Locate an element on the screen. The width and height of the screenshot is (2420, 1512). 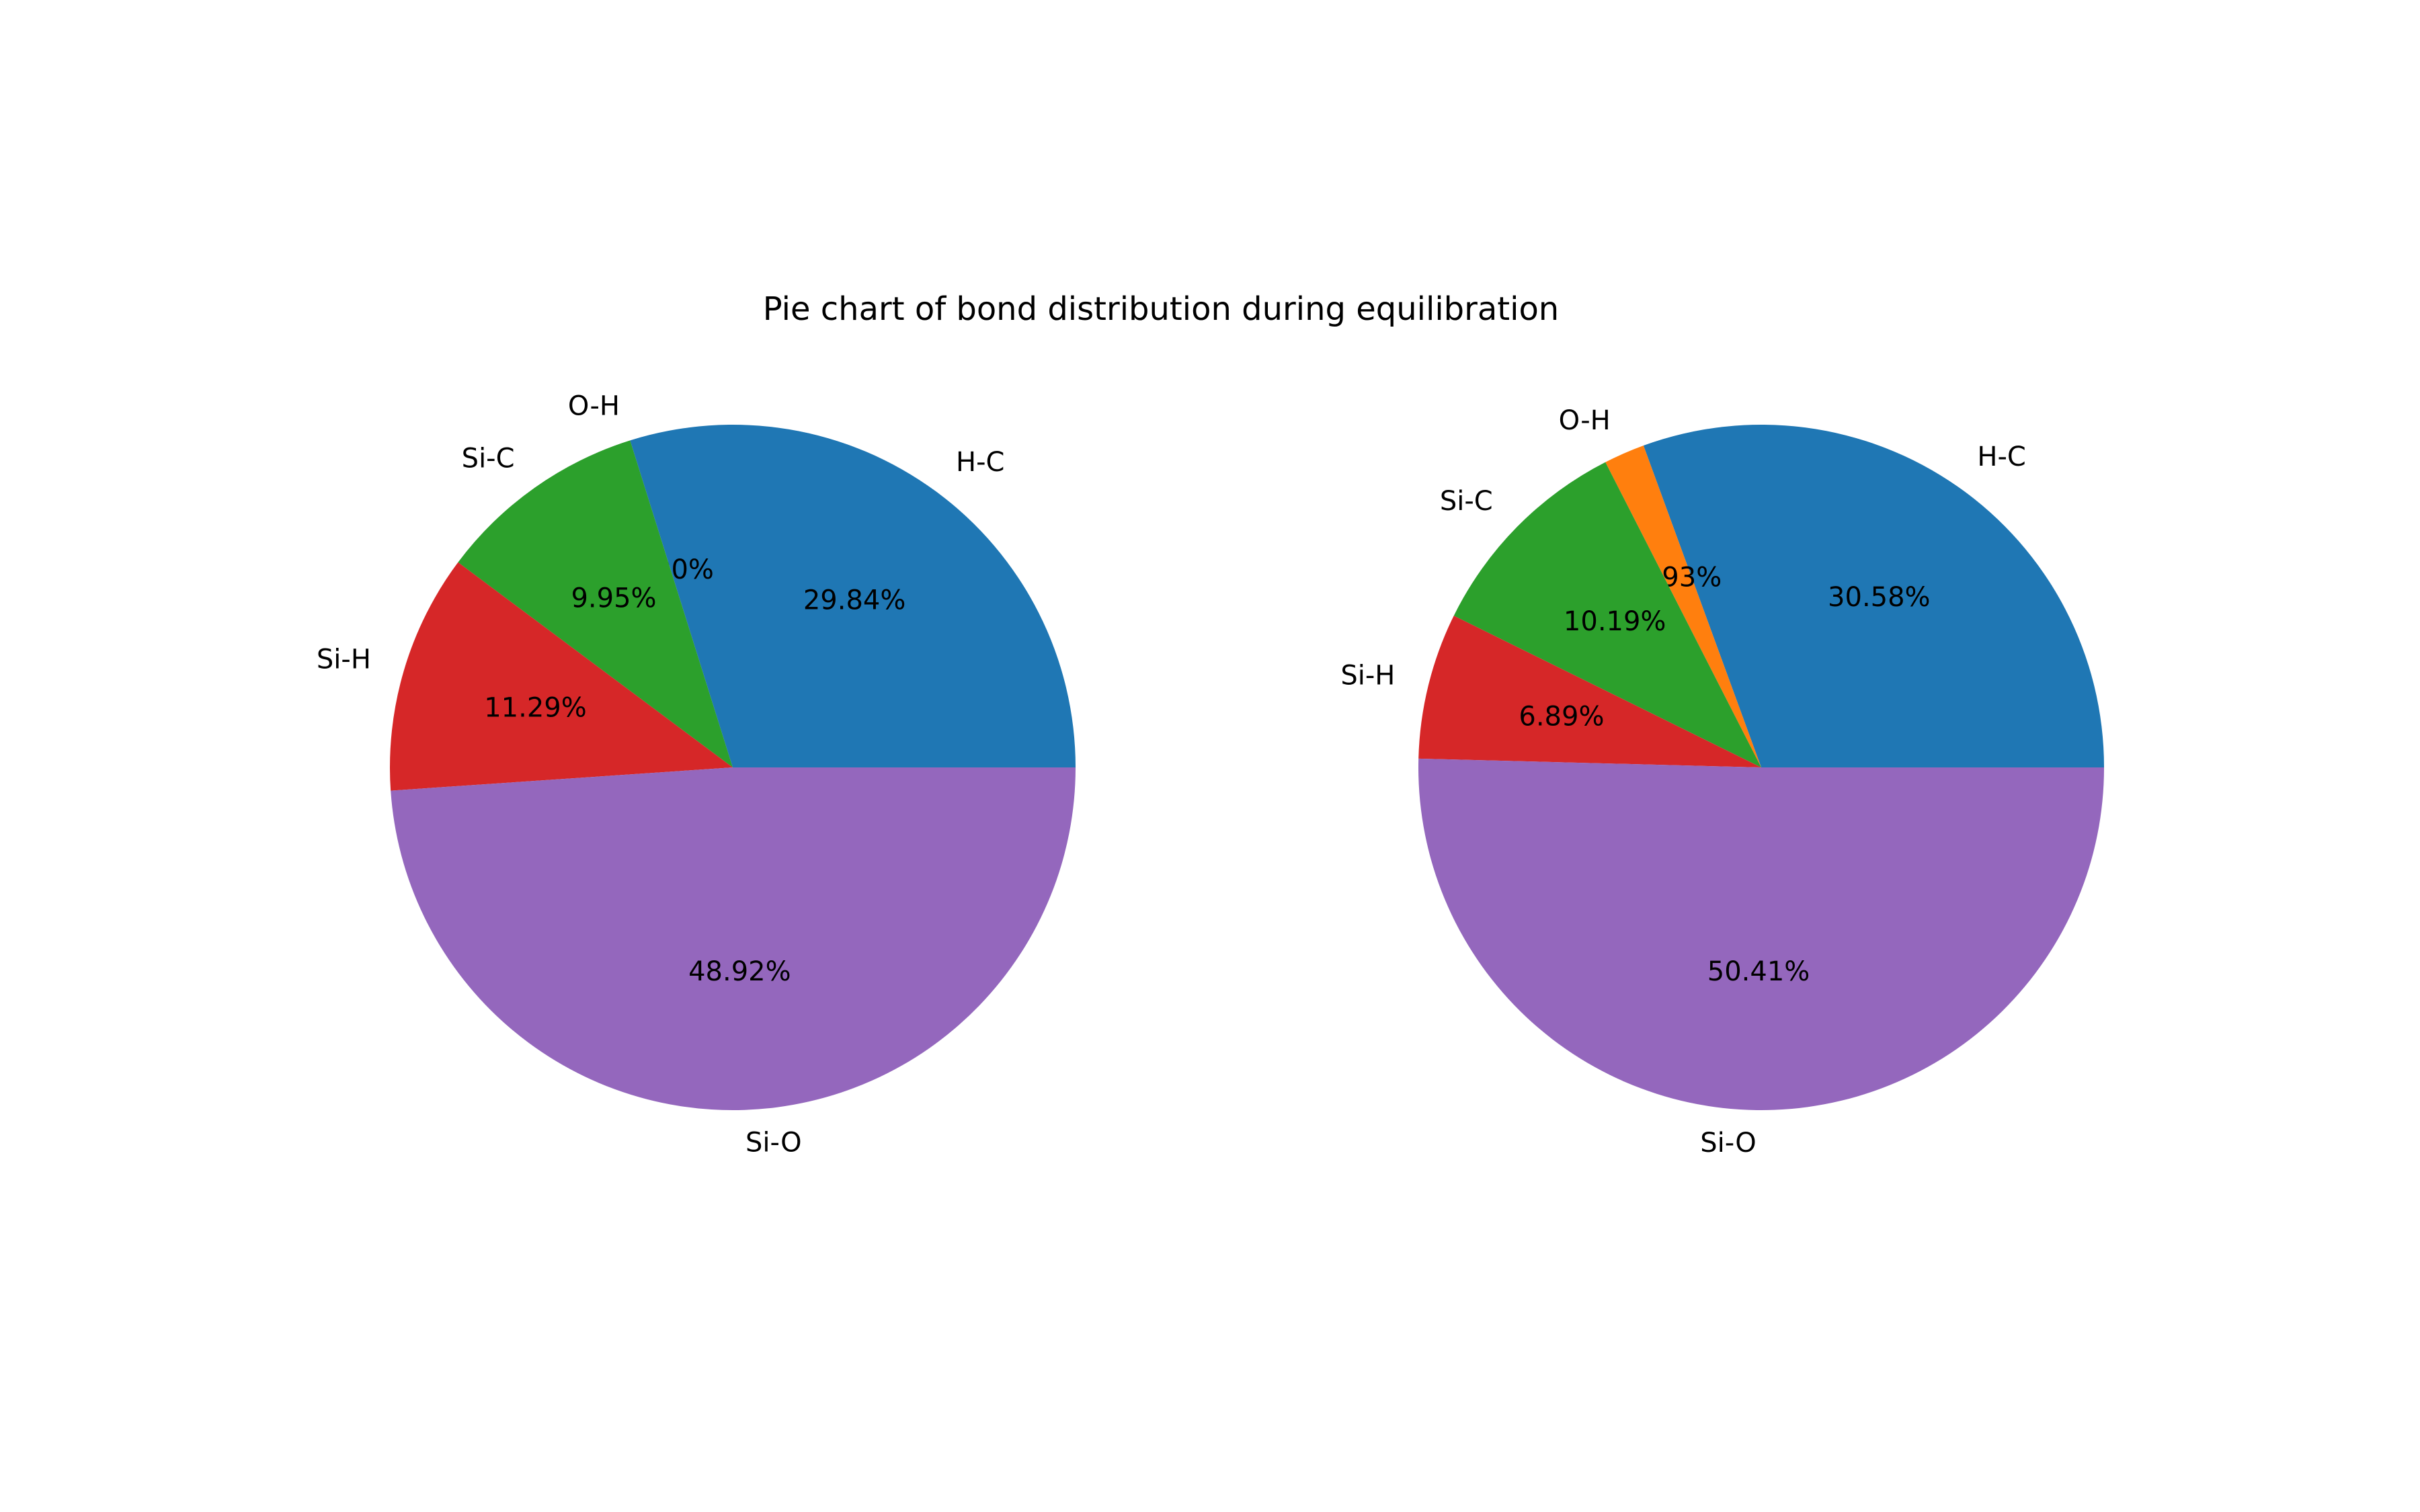
slice-percent-label: 6.89% is located at coordinates (1561, 717).